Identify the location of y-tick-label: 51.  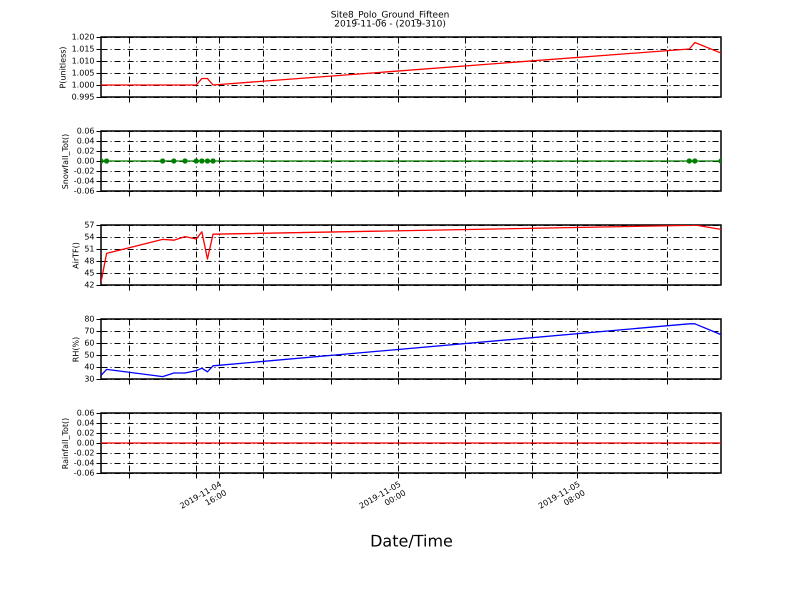
(89, 249).